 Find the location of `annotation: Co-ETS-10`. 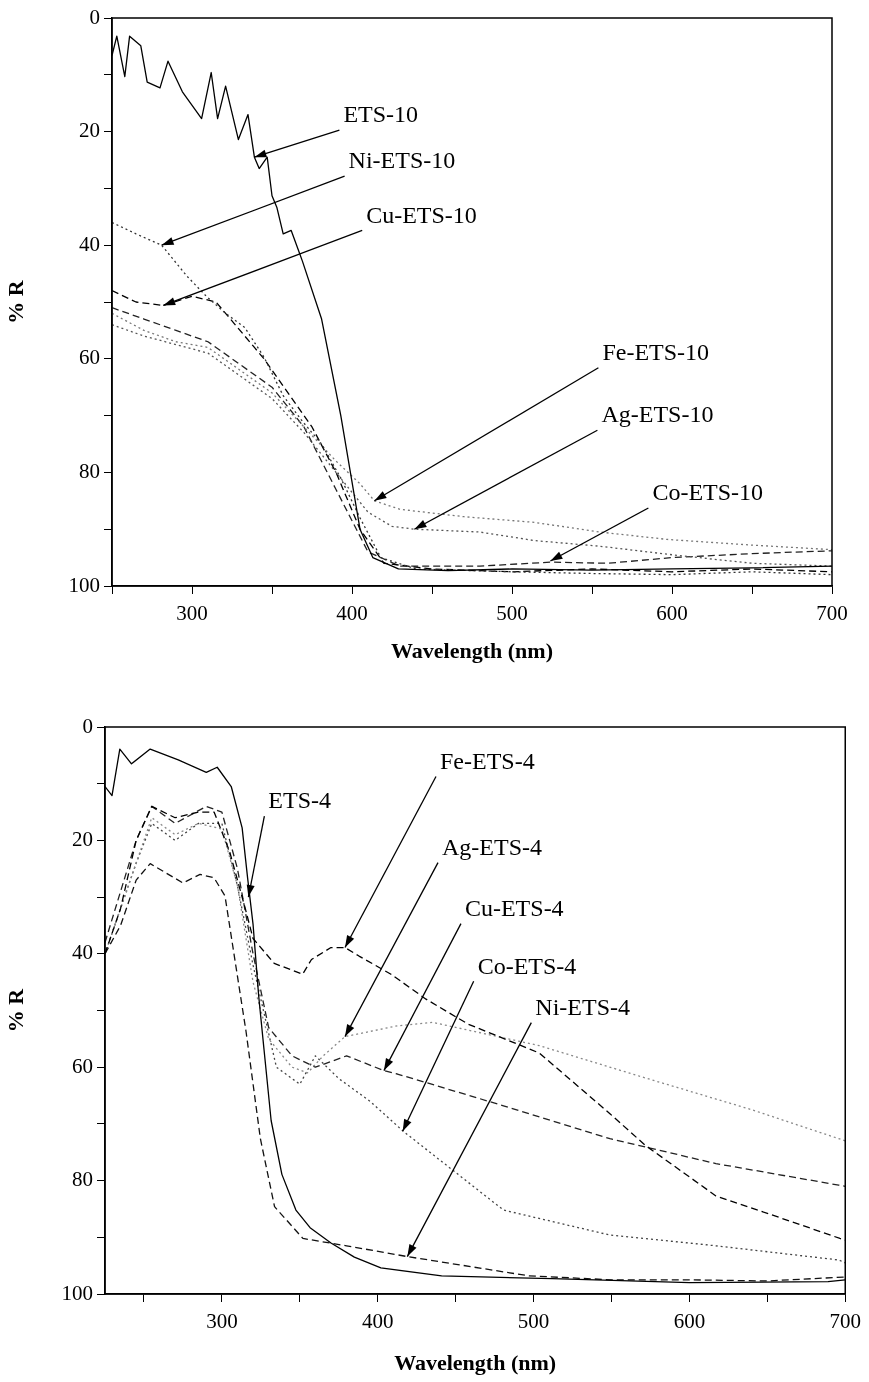

annotation: Co-ETS-10 is located at coordinates (708, 492).